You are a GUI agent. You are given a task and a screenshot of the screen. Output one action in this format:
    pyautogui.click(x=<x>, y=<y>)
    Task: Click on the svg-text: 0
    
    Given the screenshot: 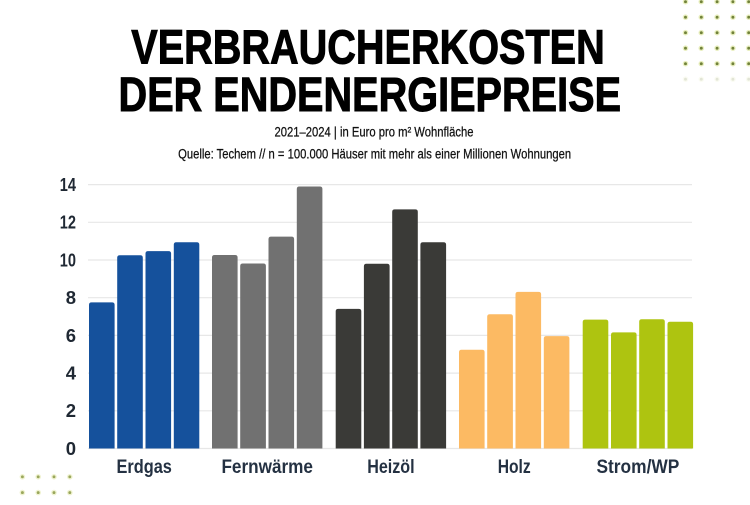 What is the action you would take?
    pyautogui.click(x=71, y=448)
    